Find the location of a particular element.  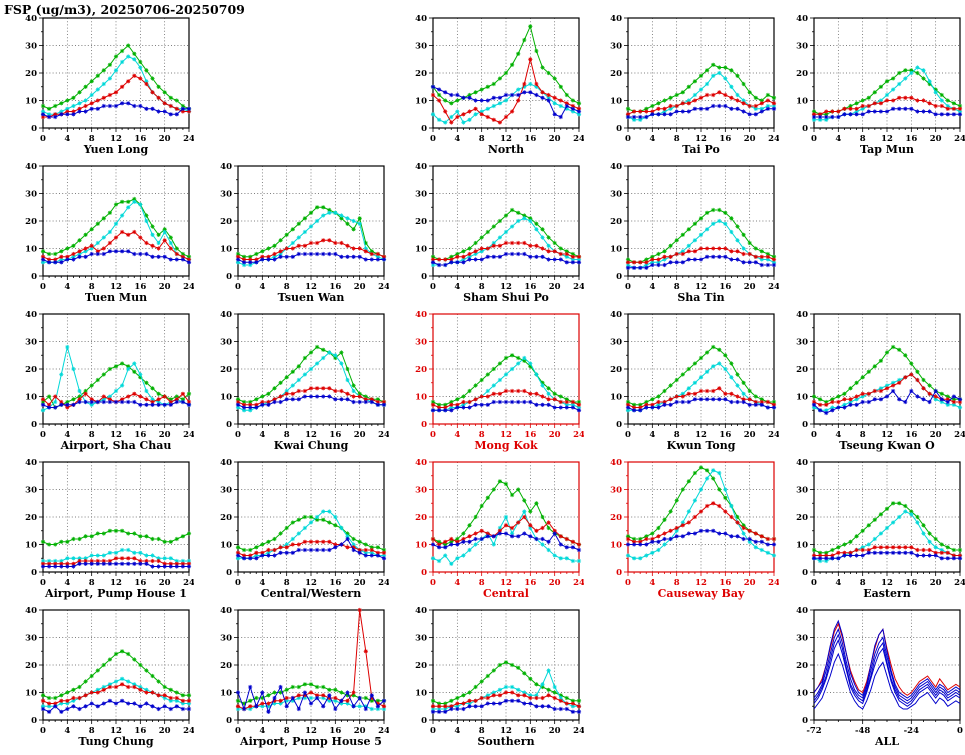

chart-svg-central: 0 4 8 12 16 20 24 0 10 20 30 40 Central is located at coordinates (500, 529).